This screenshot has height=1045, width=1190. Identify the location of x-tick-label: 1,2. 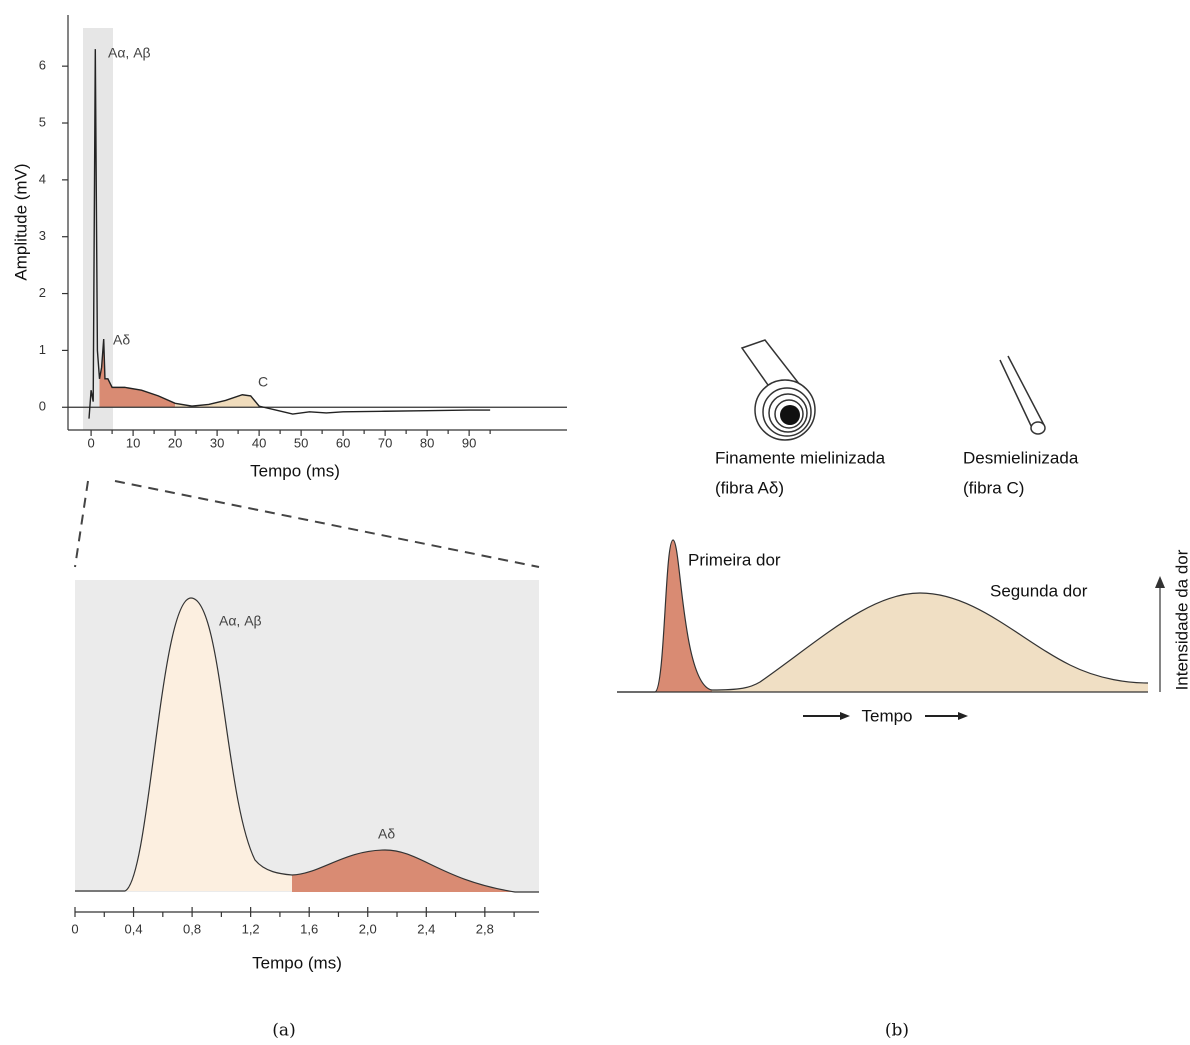
(251, 928).